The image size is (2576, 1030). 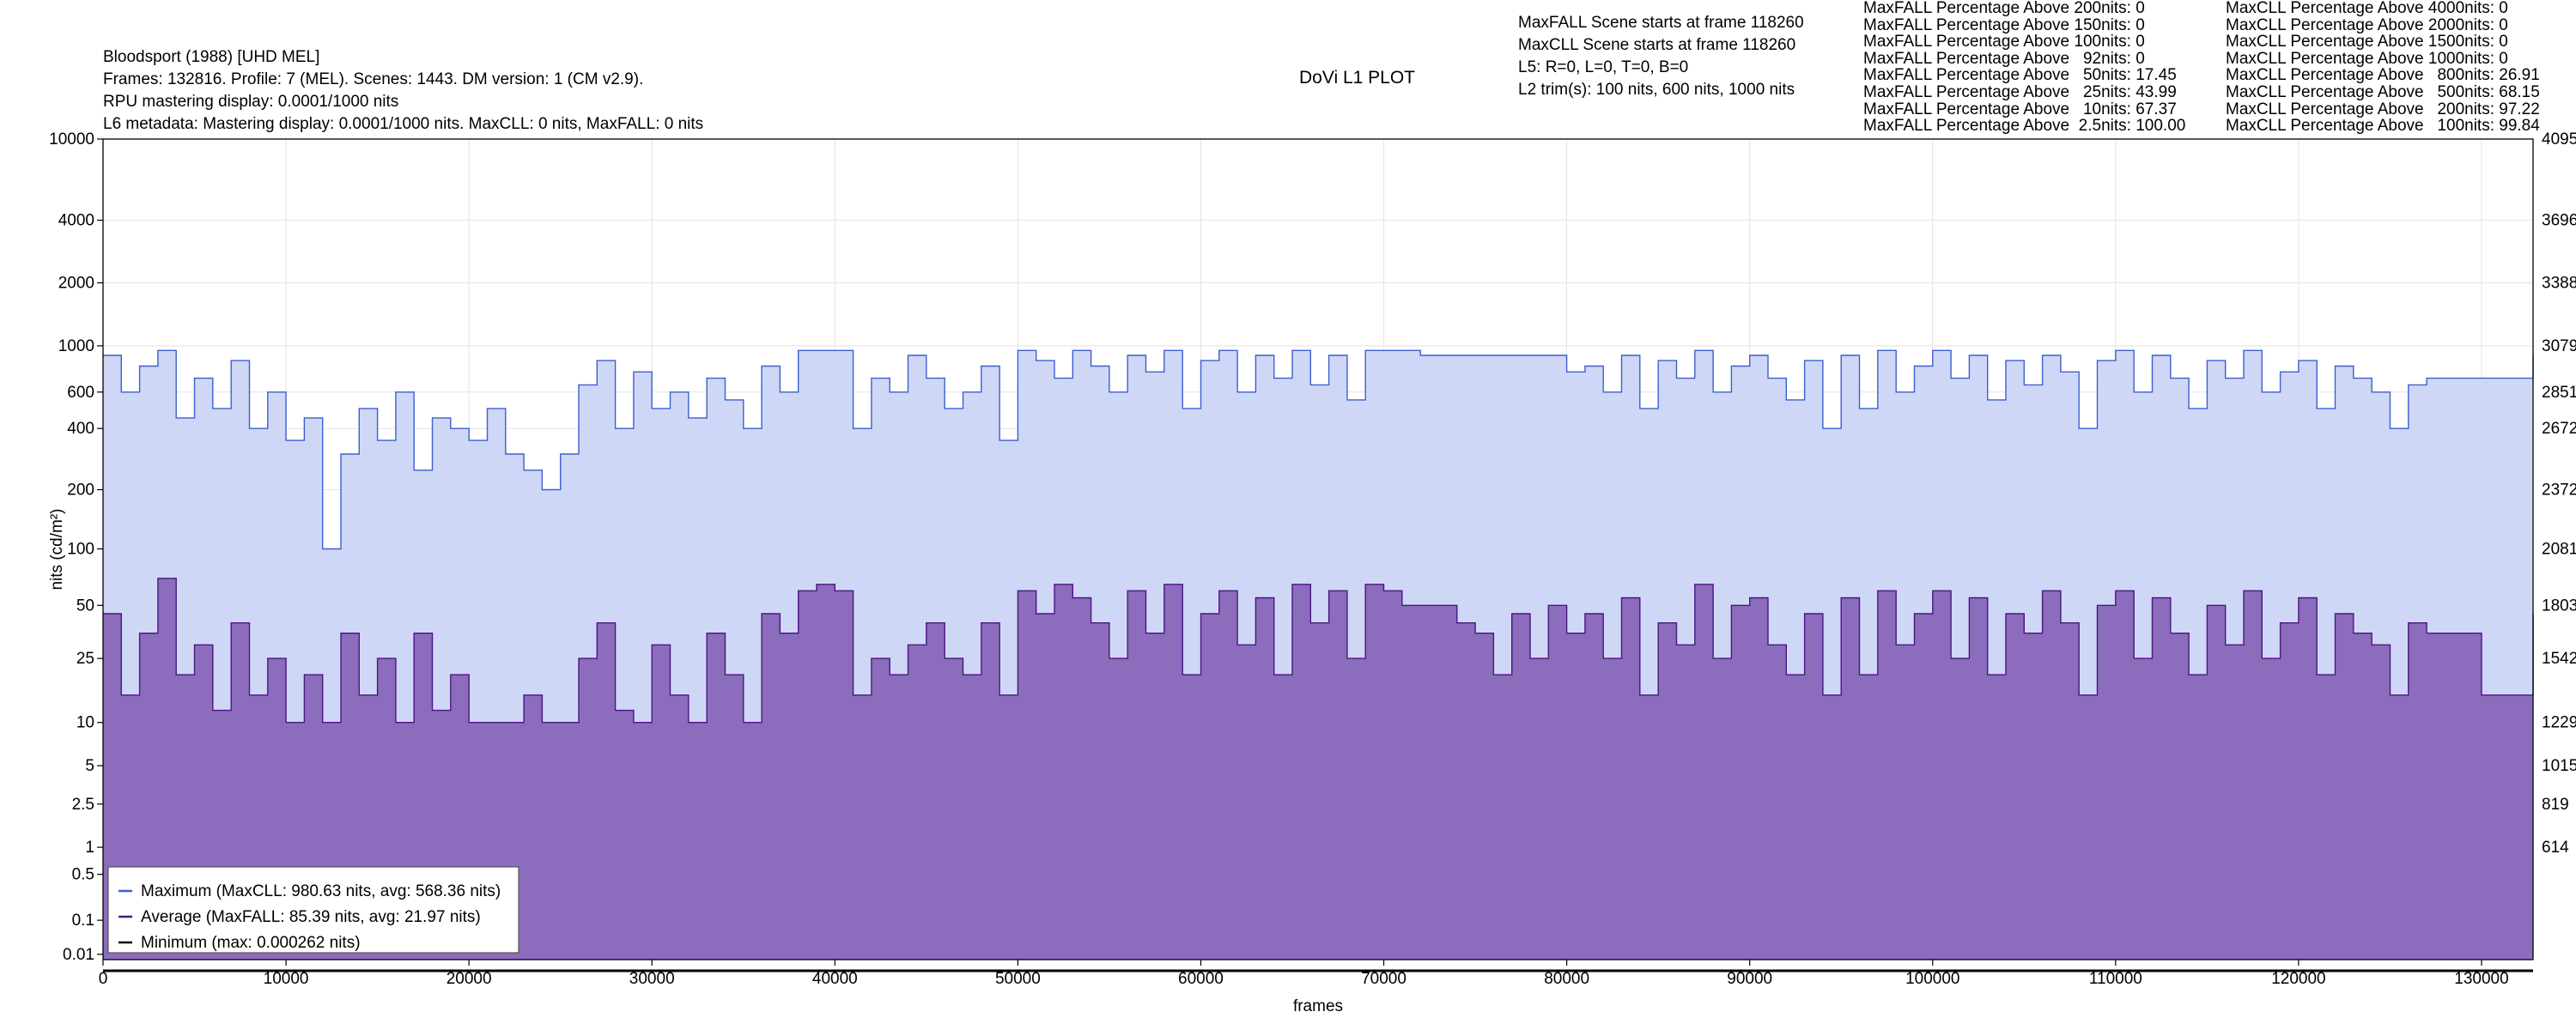 What do you see at coordinates (1201, 979) in the screenshot?
I see `x-tick-label: 60000` at bounding box center [1201, 979].